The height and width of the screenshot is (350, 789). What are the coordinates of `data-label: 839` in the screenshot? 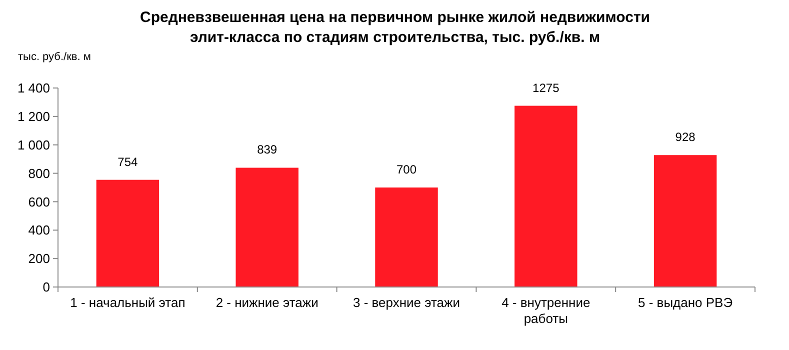 It's located at (267, 149).